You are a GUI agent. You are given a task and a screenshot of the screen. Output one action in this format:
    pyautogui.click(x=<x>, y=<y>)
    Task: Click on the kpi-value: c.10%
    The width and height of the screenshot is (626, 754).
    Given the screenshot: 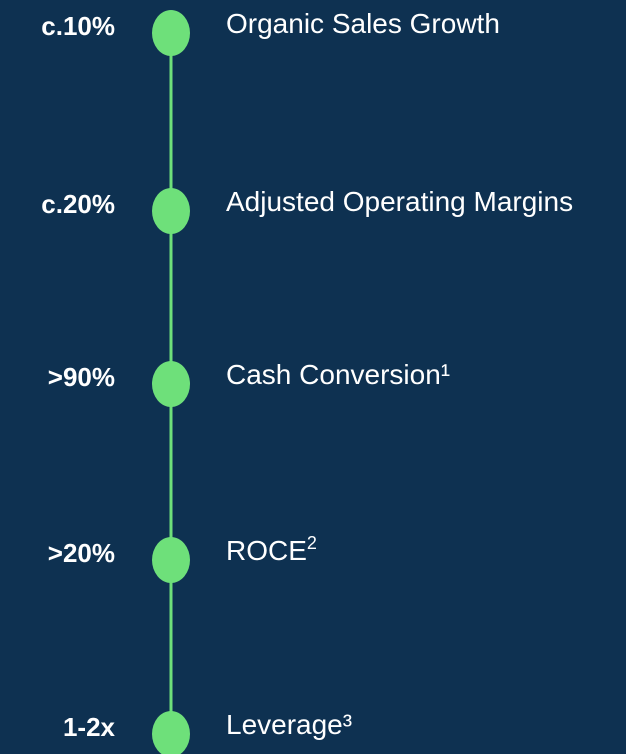 What is the action you would take?
    pyautogui.click(x=78, y=26)
    